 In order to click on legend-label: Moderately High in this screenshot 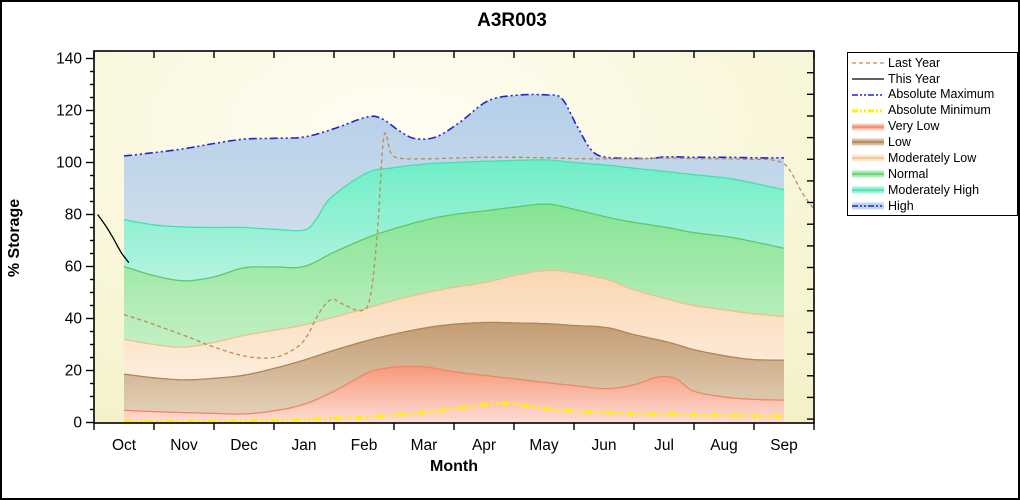, I will do `click(934, 189)`.